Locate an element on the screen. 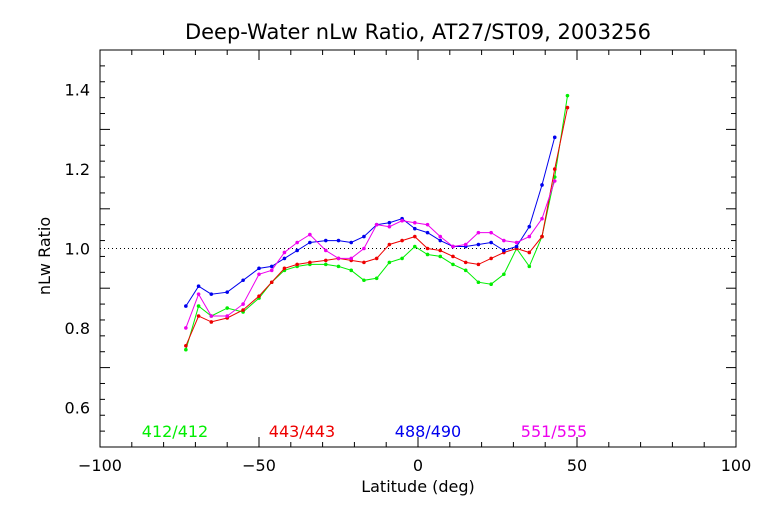  legend-entry: 443/443 is located at coordinates (302, 431).